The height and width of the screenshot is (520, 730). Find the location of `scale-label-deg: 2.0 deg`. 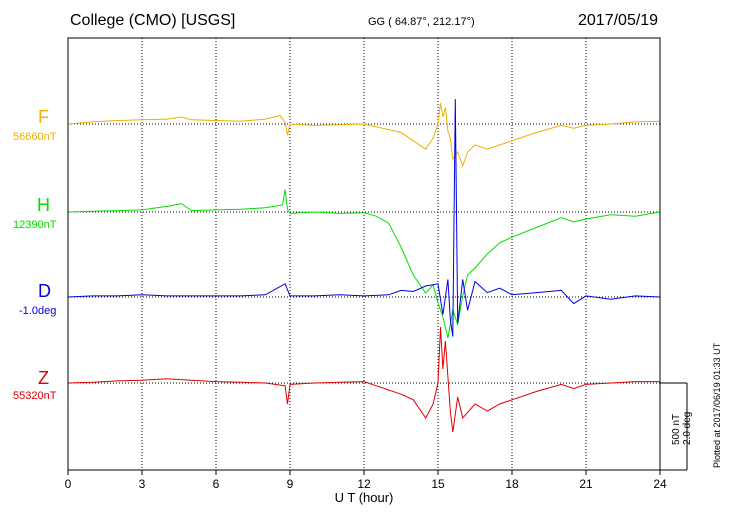

scale-label-deg: 2.0 deg is located at coordinates (687, 428).